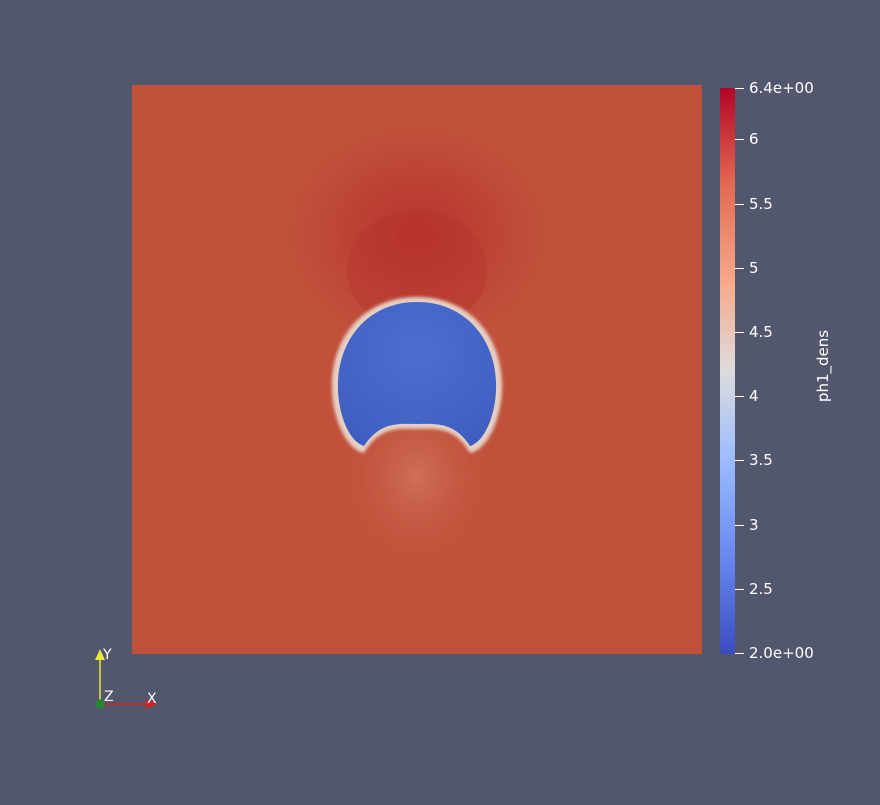 The width and height of the screenshot is (880, 805). Describe the element at coordinates (761, 204) in the screenshot. I see `legend-tick-label: 5.5` at that location.